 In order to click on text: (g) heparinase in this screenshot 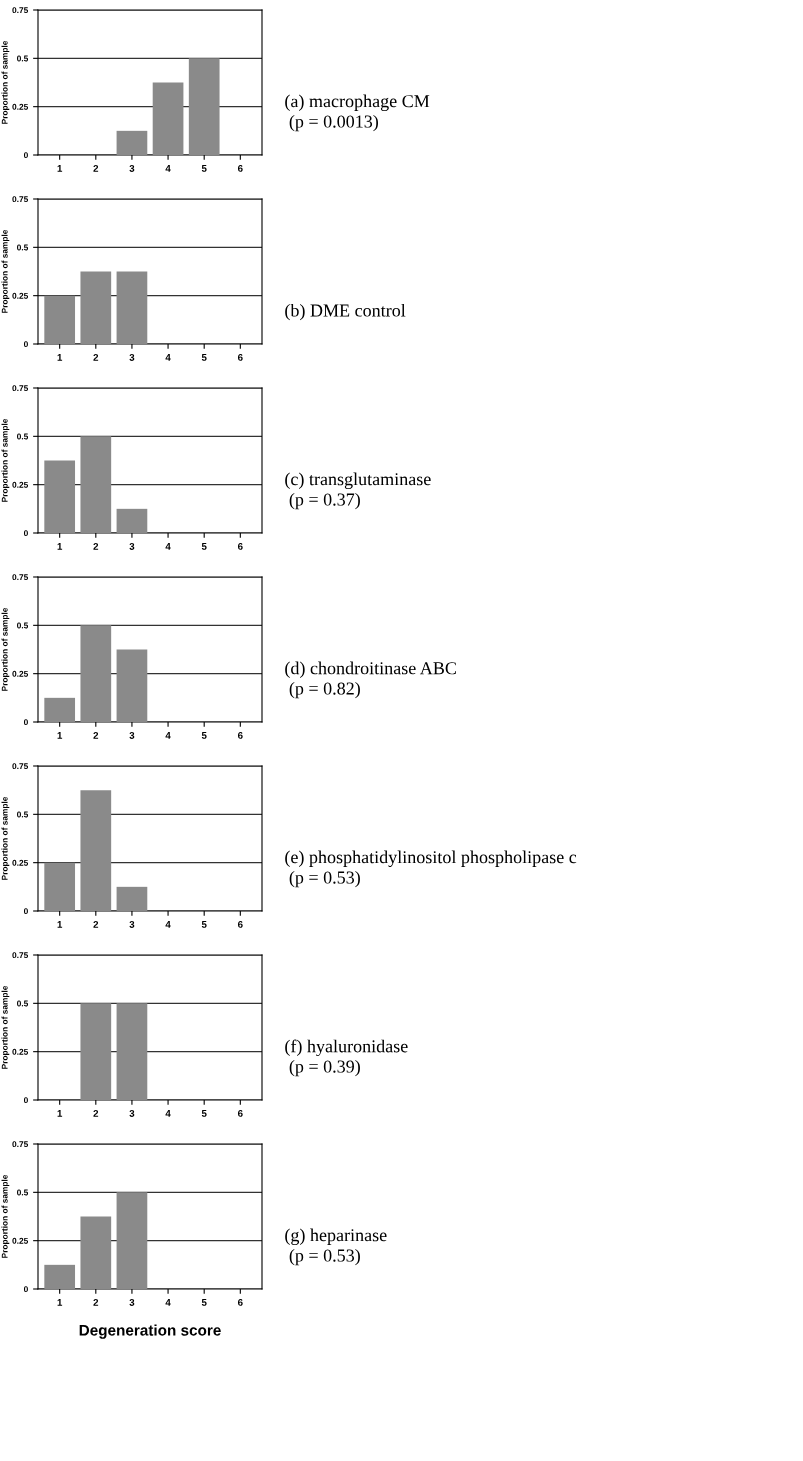, I will do `click(336, 1237)`.